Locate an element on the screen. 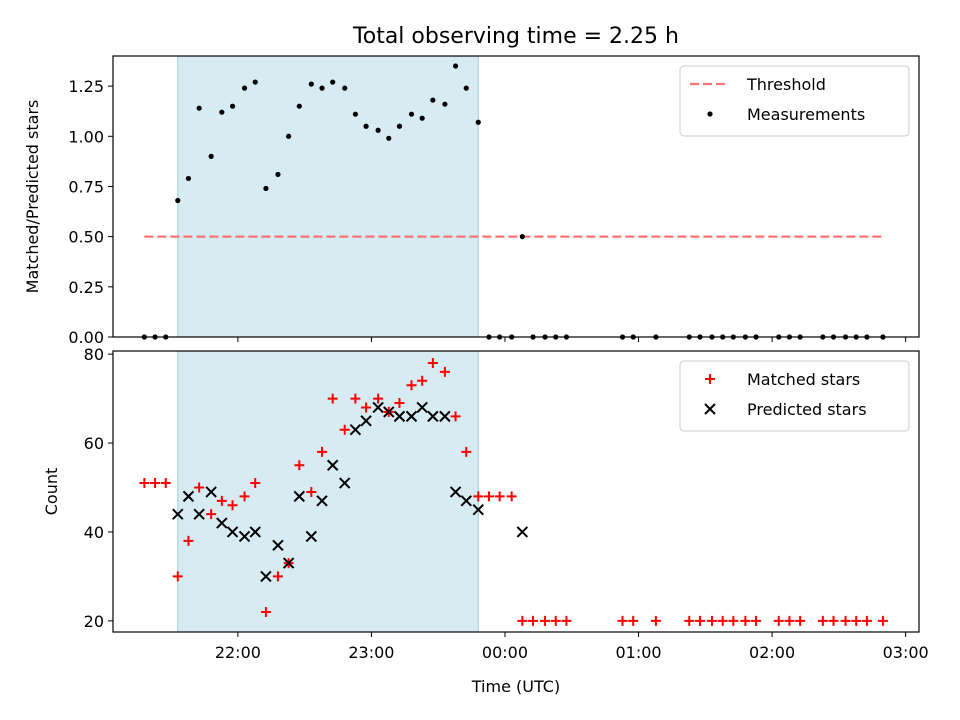 The height and width of the screenshot is (720, 960). y-tick-label: 0.75 is located at coordinates (86, 186).